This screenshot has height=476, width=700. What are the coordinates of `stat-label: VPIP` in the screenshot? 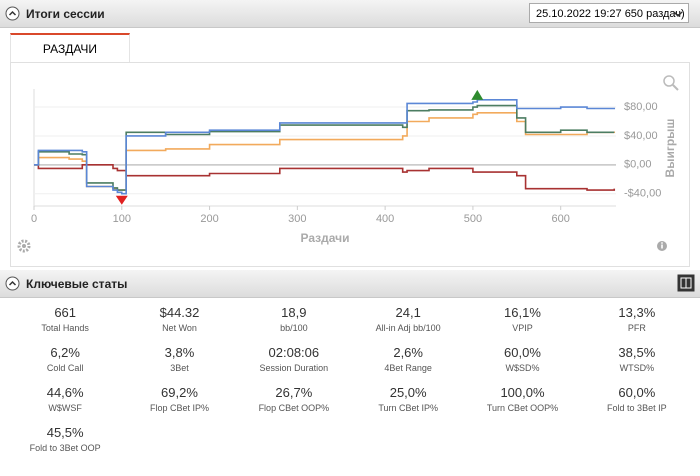 It's located at (522, 328).